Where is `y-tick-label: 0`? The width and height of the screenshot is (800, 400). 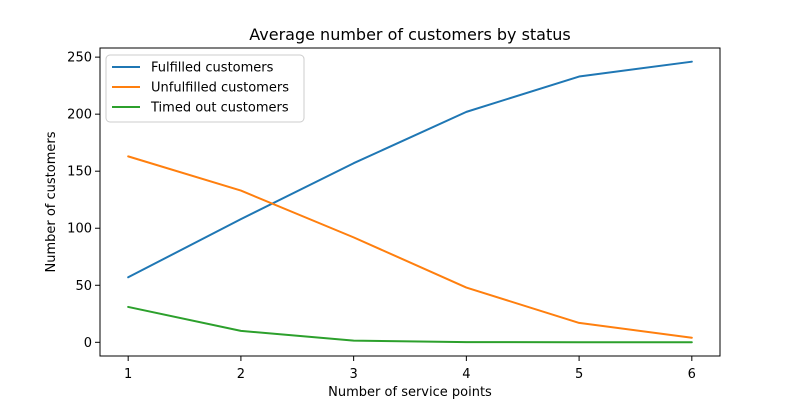 y-tick-label: 0 is located at coordinates (88, 343).